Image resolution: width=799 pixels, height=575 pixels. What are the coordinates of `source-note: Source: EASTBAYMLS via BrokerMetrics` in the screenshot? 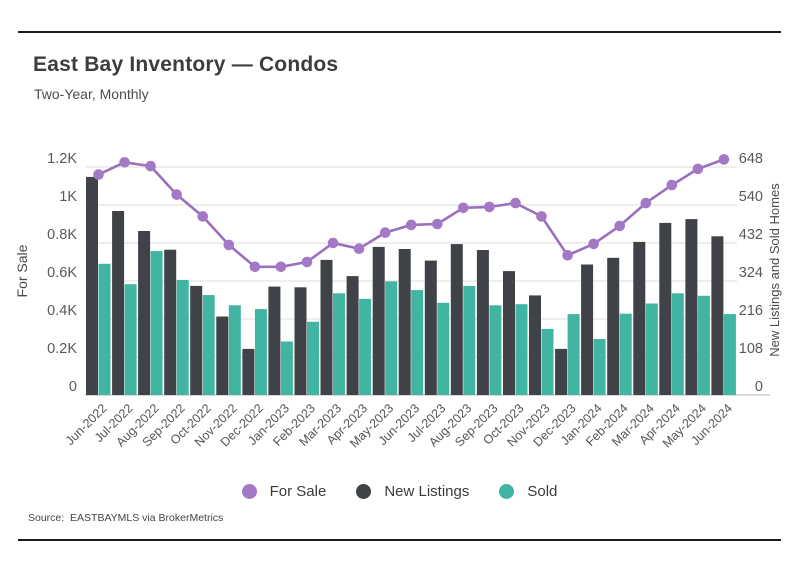 It's located at (126, 518).